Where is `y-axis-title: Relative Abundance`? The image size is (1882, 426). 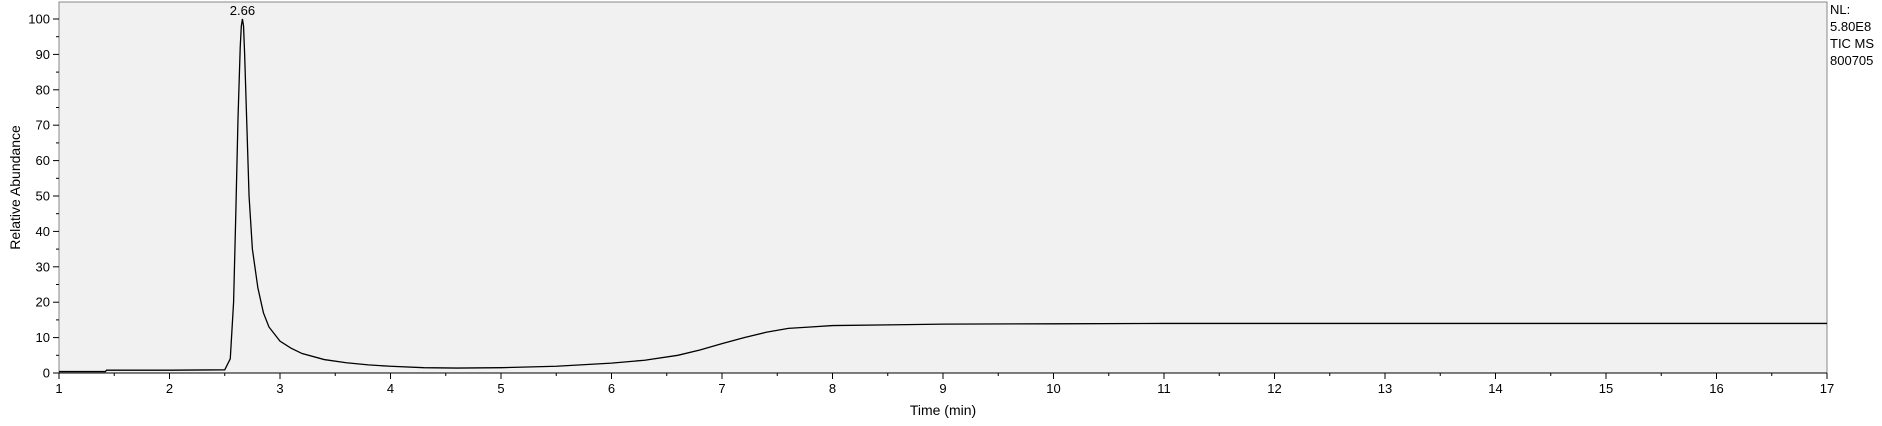 y-axis-title: Relative Abundance is located at coordinates (15, 187).